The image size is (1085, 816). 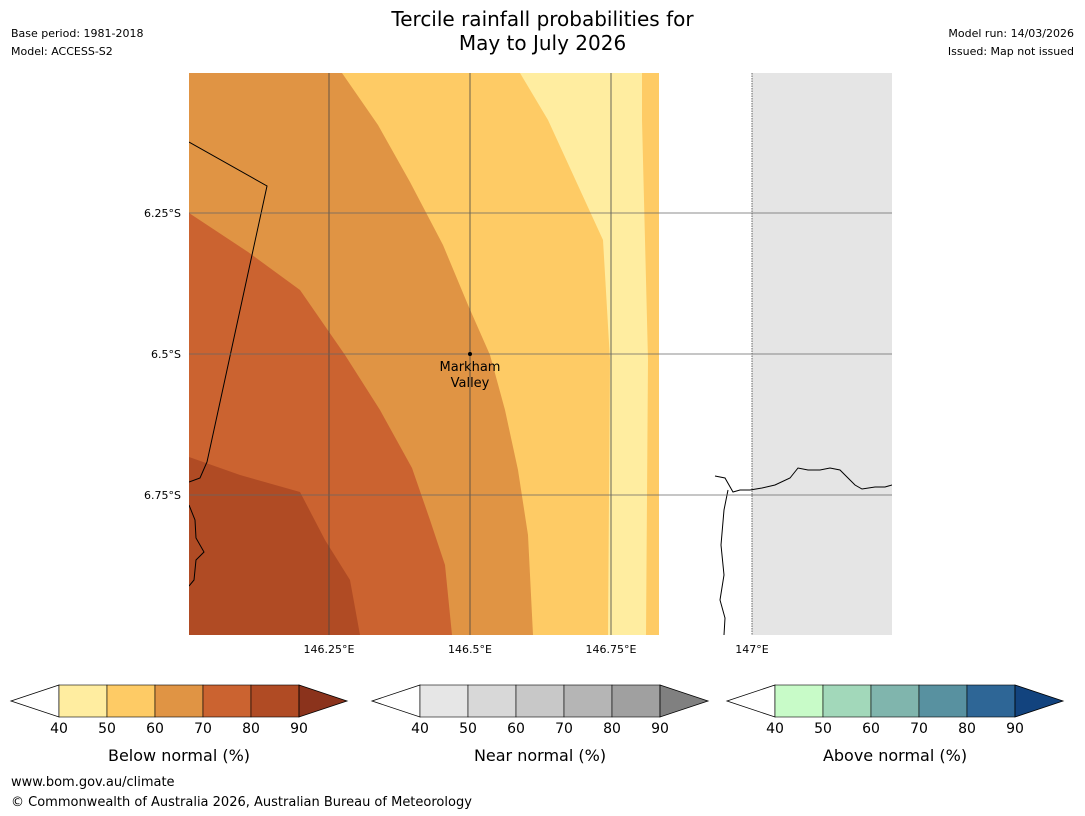 I want to click on lon-label: 146.75°E, so click(x=611, y=649).